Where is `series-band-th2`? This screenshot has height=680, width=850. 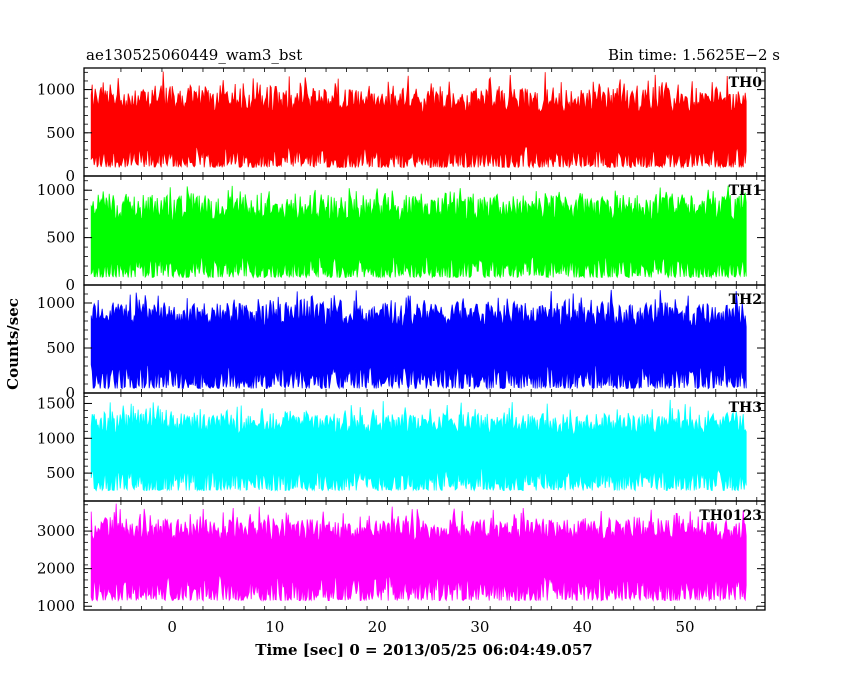 series-band-th2 is located at coordinates (418, 339).